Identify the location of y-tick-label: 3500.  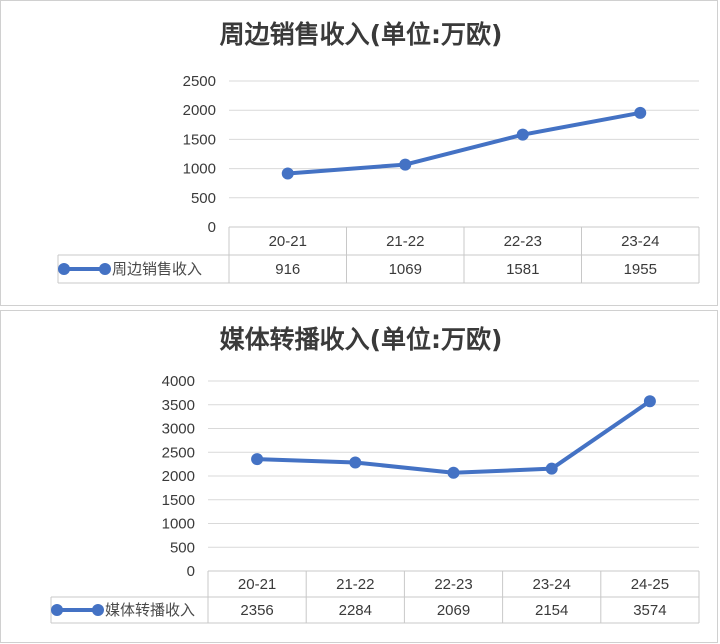
(178, 405).